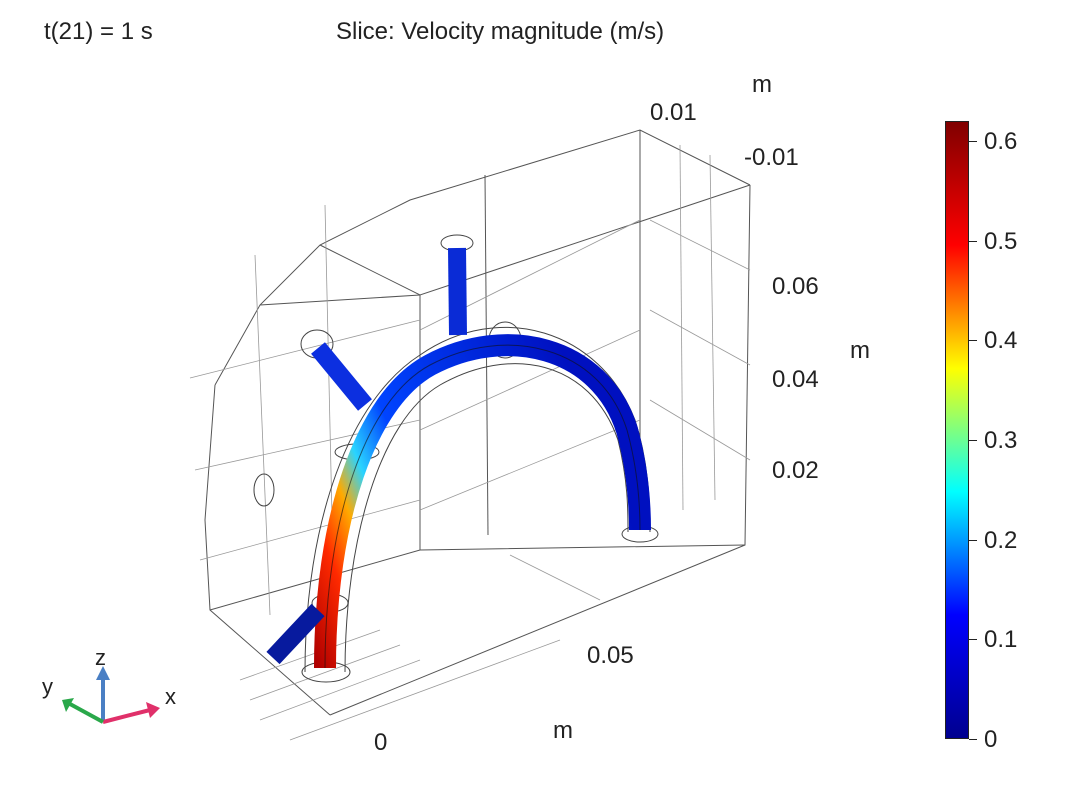 This screenshot has width=1086, height=788. I want to click on colorbar, so click(957, 430).